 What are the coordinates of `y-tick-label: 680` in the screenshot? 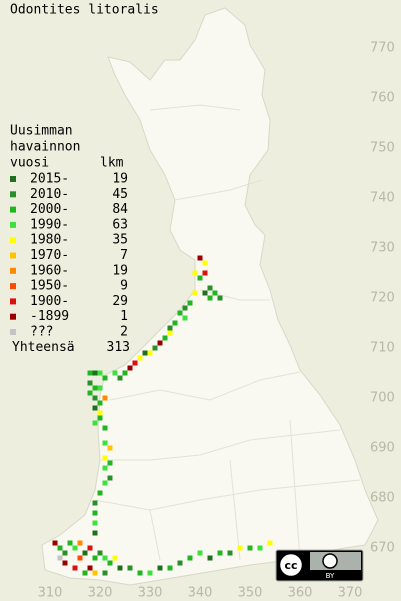 It's located at (382, 498).